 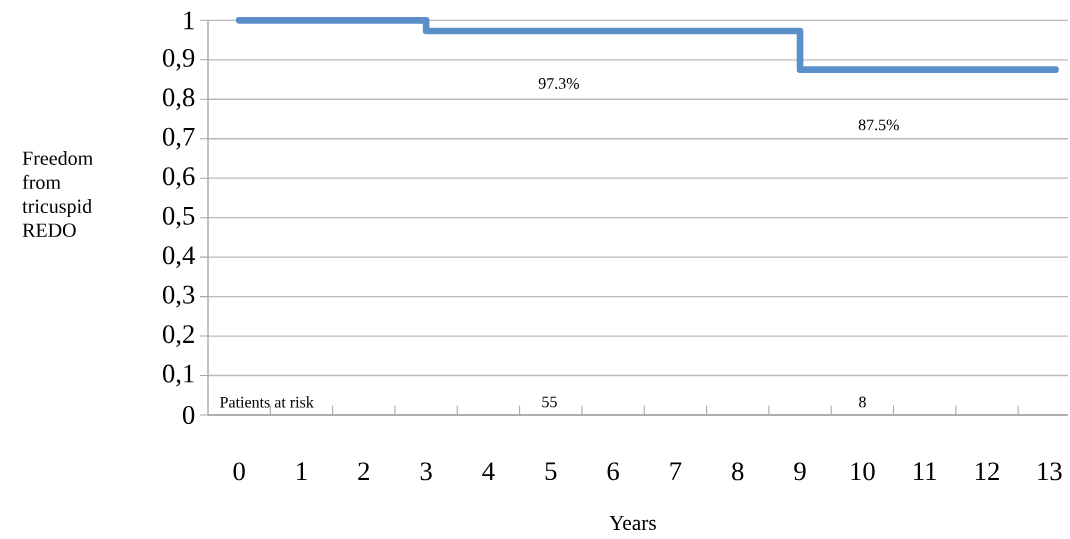 What do you see at coordinates (189, 20) in the screenshot?
I see `y-tick-label: 1` at bounding box center [189, 20].